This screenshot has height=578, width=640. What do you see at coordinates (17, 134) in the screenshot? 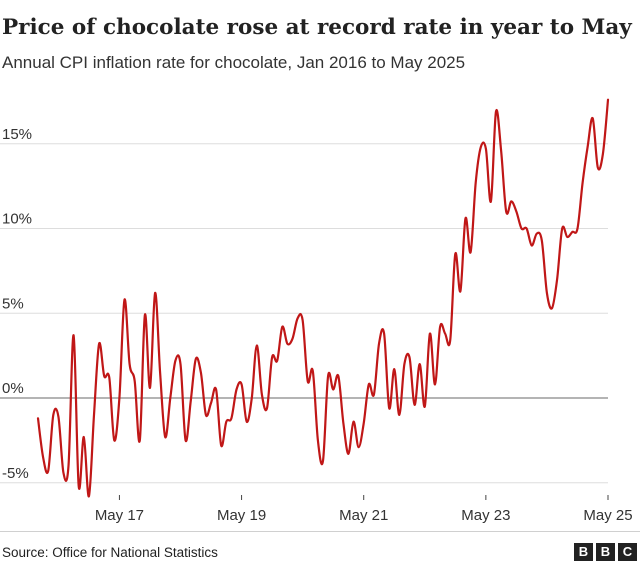
I see `y-tick-label: 15%` at bounding box center [17, 134].